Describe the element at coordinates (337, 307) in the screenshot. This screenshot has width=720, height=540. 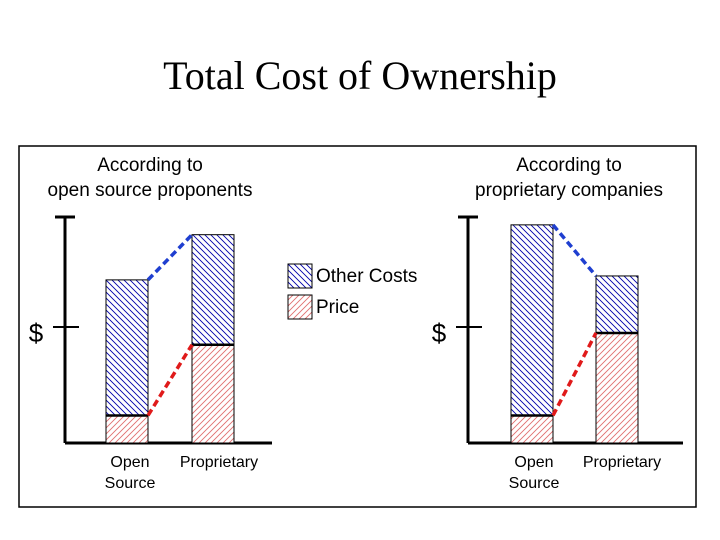
I see `legend-label-price: Price` at that location.